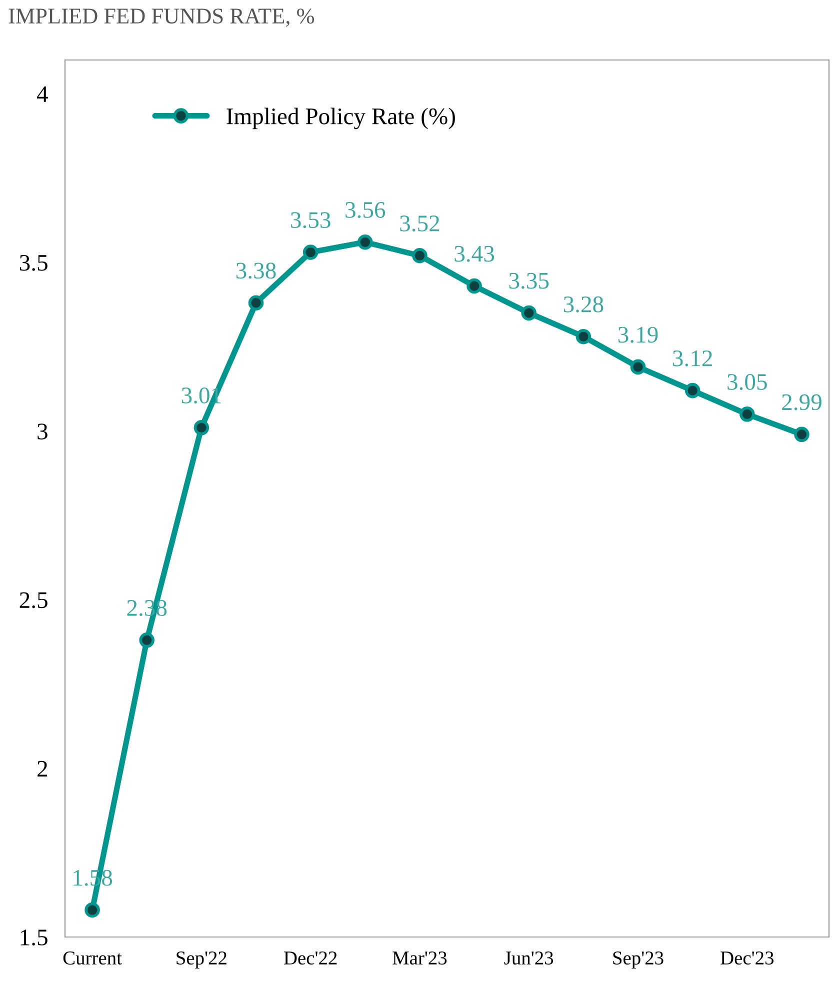  Describe the element at coordinates (201, 960) in the screenshot. I see `x-tick-label: Sep'22` at that location.